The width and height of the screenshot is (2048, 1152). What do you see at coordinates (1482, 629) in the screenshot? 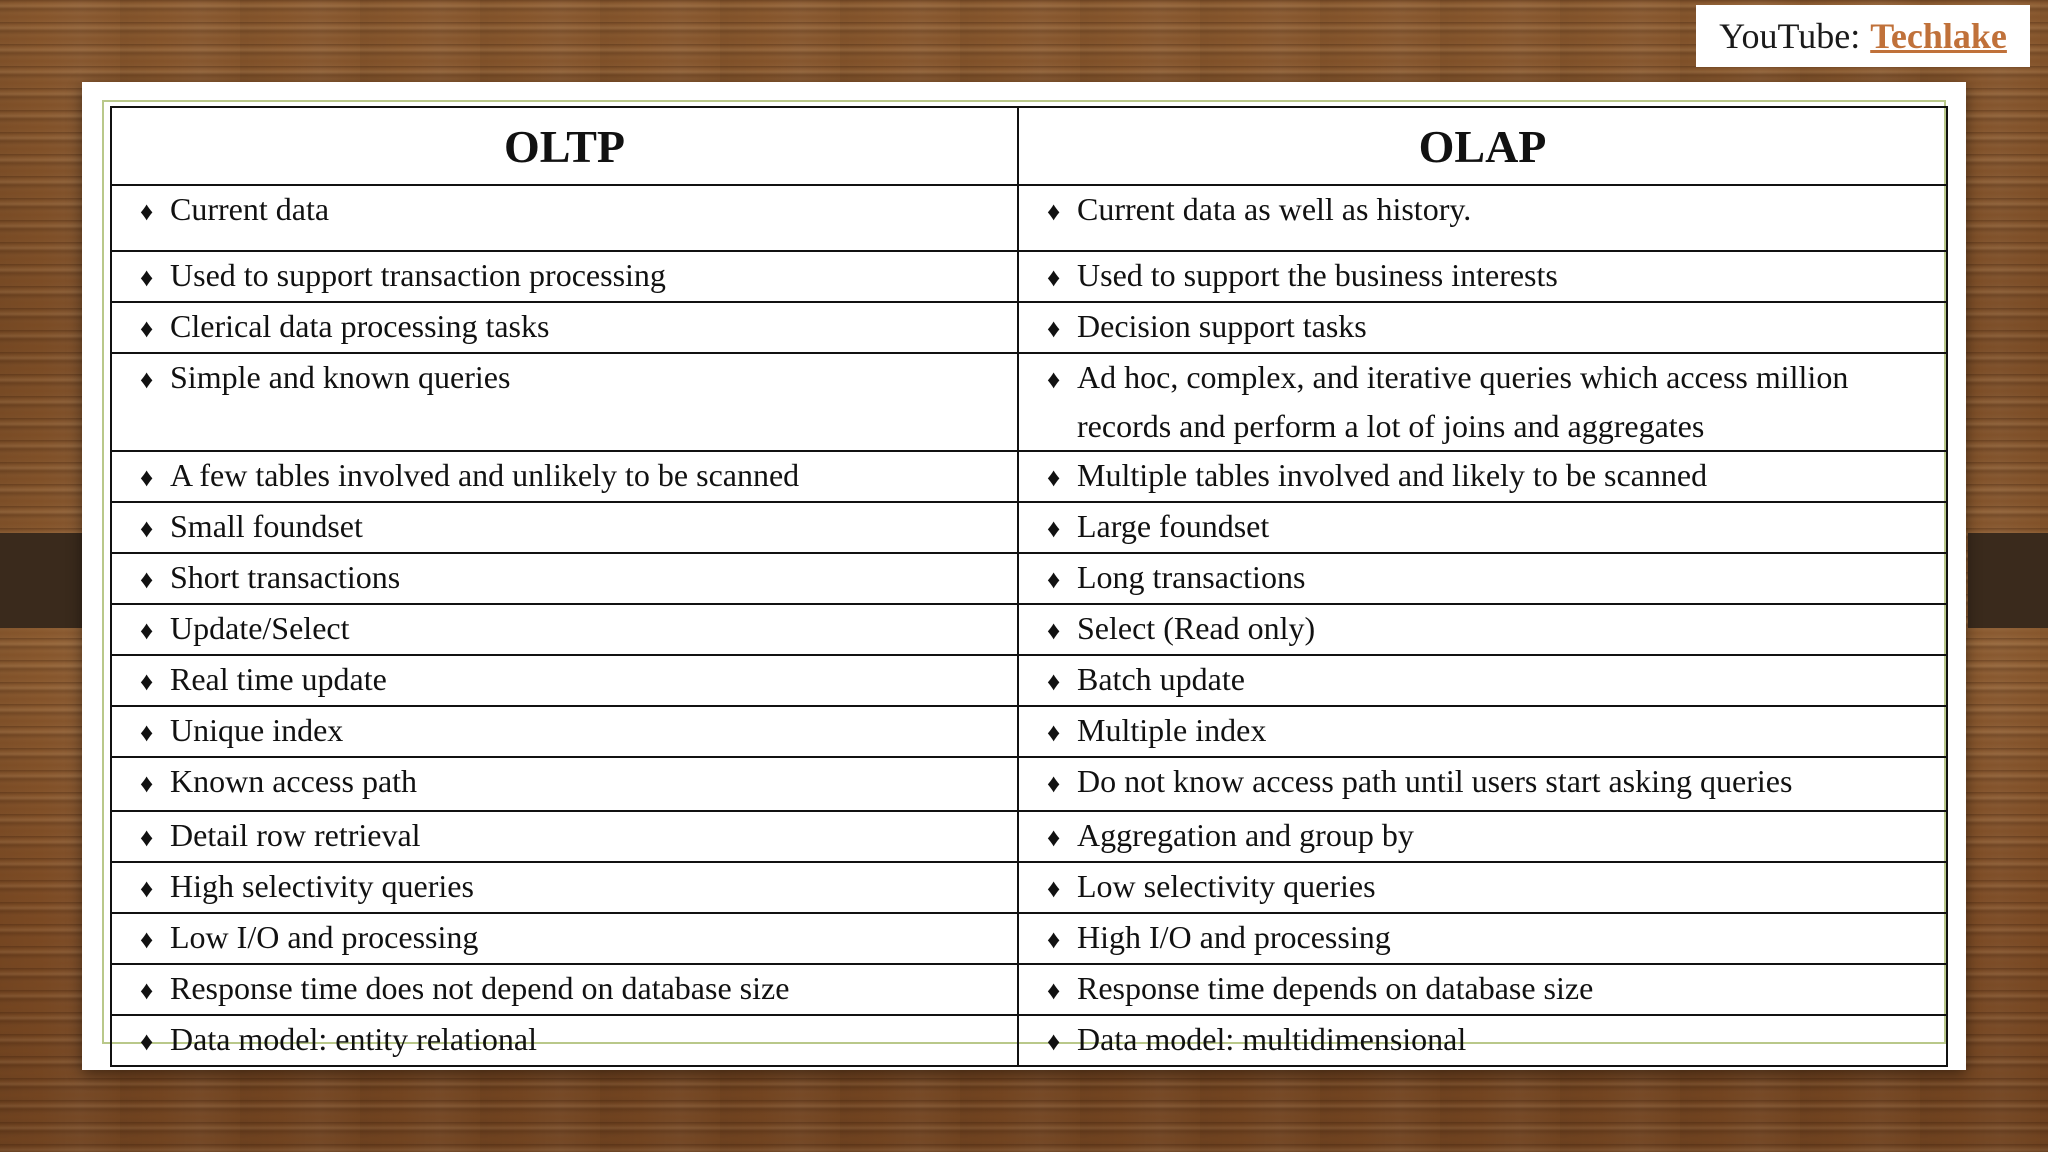
I see `olap-cell: ♦ Select (Read only)` at bounding box center [1482, 629].